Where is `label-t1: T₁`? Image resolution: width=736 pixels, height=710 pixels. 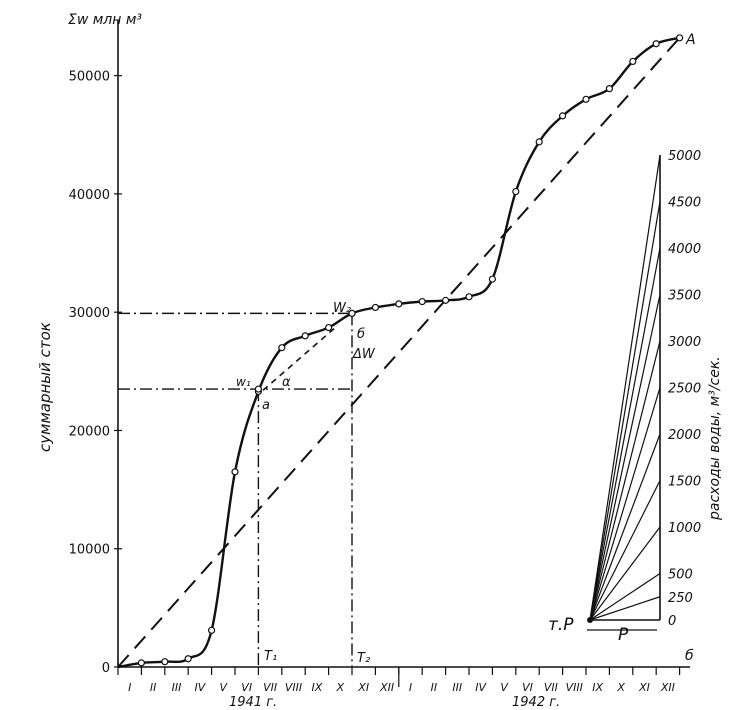 label-t1: T₁ is located at coordinates (270, 656).